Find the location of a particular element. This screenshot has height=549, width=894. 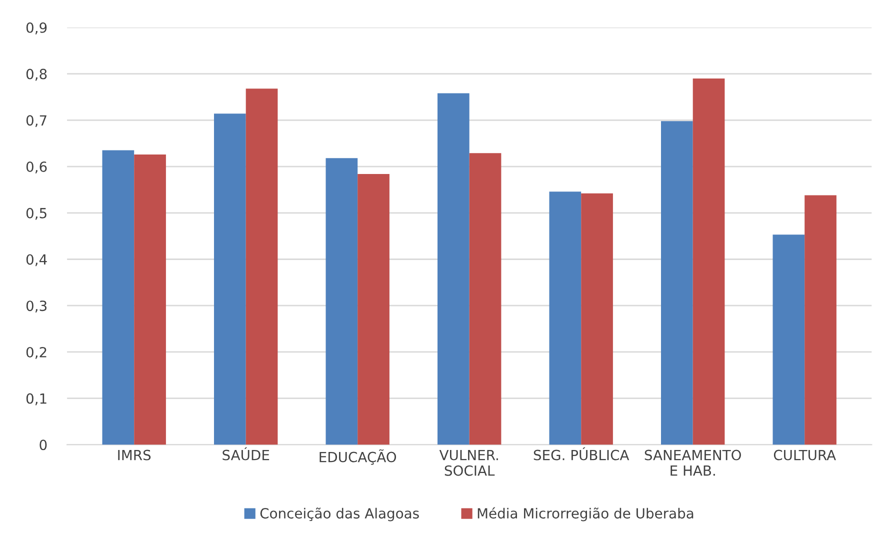

y-tick-label: 0,4 is located at coordinates (36, 260).